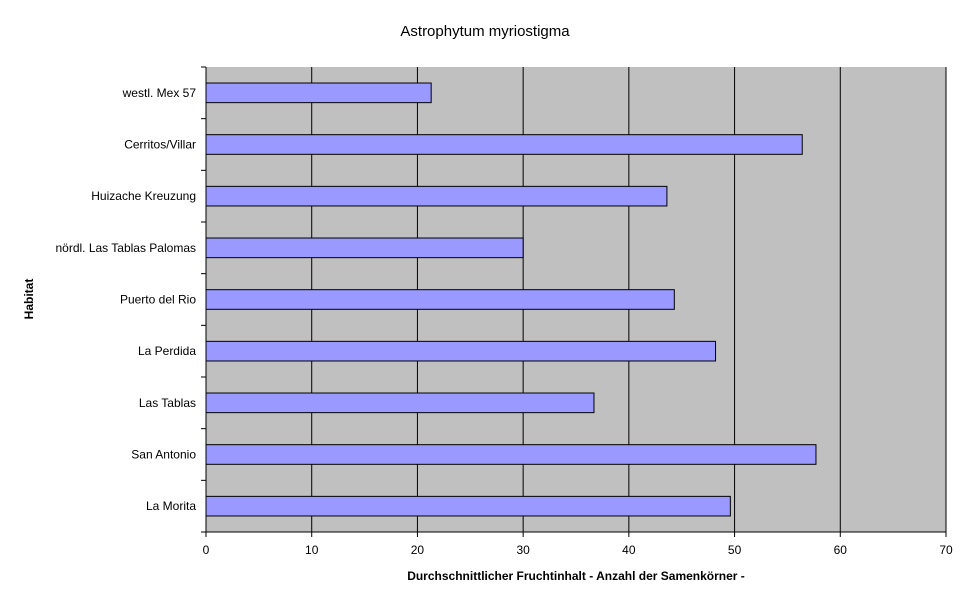  Describe the element at coordinates (946, 550) in the screenshot. I see `x-tick-label: 70` at that location.